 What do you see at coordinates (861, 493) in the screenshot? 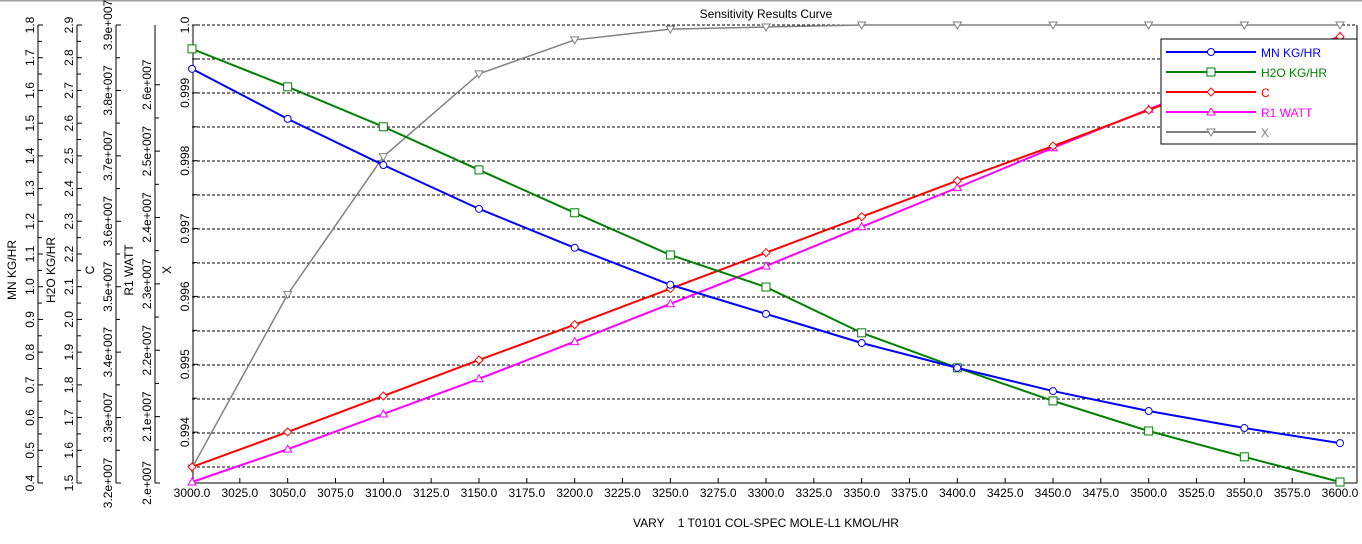
I see `x-tick-label: 3350.0` at bounding box center [861, 493].